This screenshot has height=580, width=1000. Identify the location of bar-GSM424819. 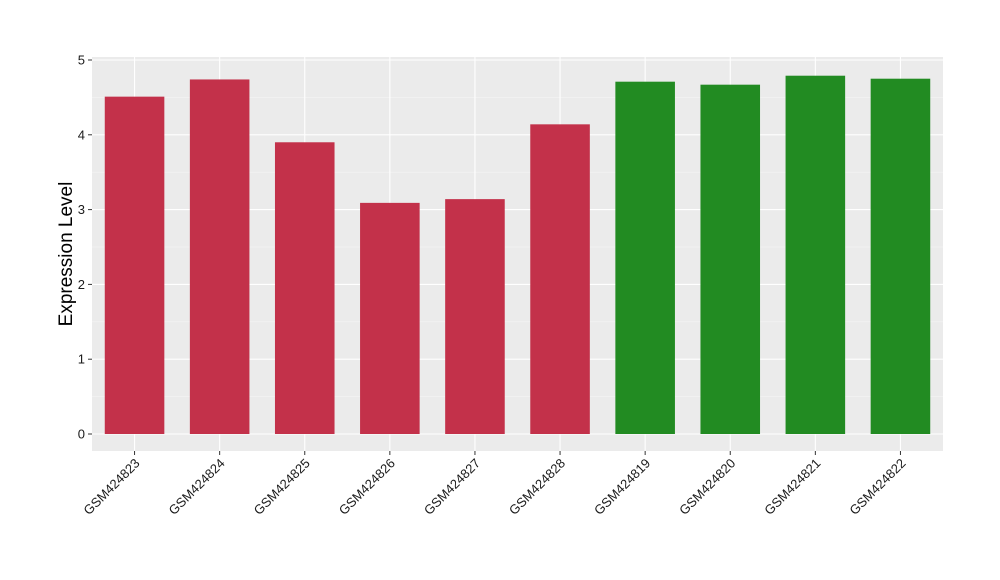
(645, 257).